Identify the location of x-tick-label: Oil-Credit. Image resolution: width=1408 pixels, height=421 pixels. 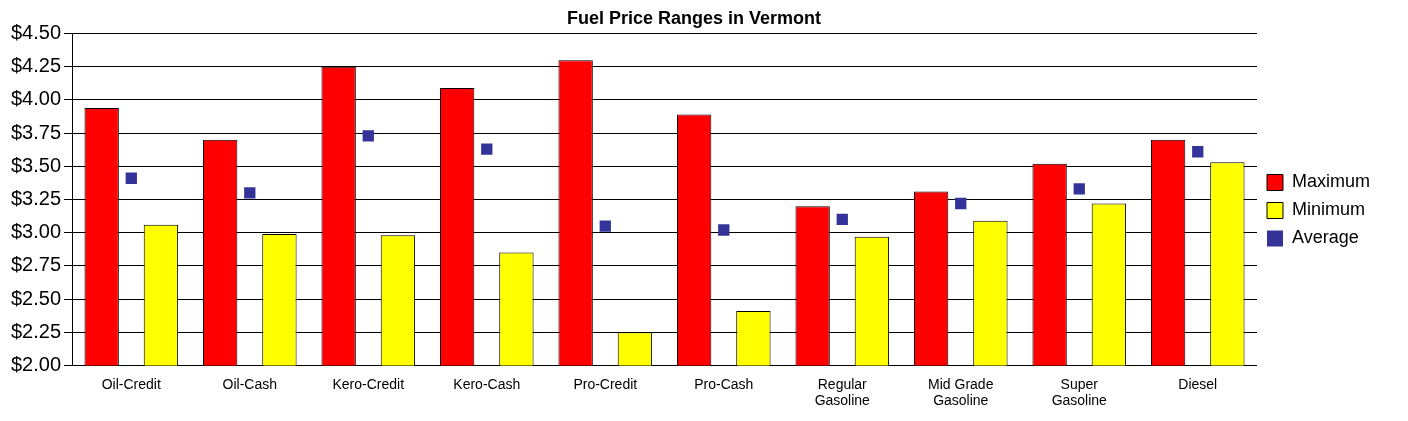
(131, 383).